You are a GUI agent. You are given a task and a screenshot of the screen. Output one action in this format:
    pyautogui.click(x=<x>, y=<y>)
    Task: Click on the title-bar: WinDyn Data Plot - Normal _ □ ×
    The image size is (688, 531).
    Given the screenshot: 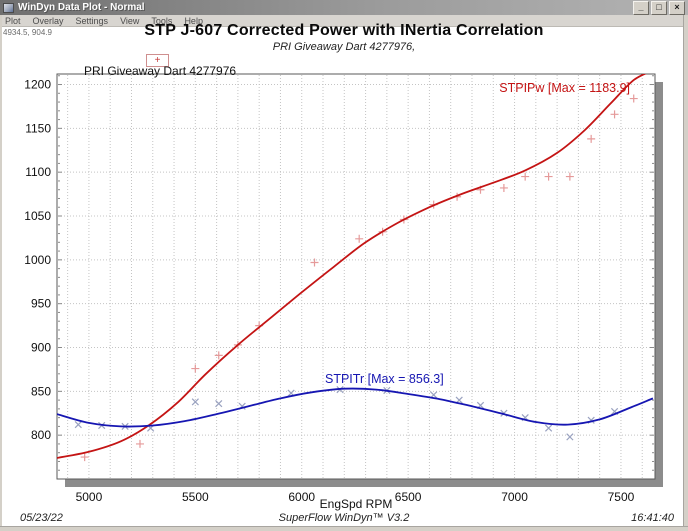 What is the action you would take?
    pyautogui.click(x=344, y=7)
    